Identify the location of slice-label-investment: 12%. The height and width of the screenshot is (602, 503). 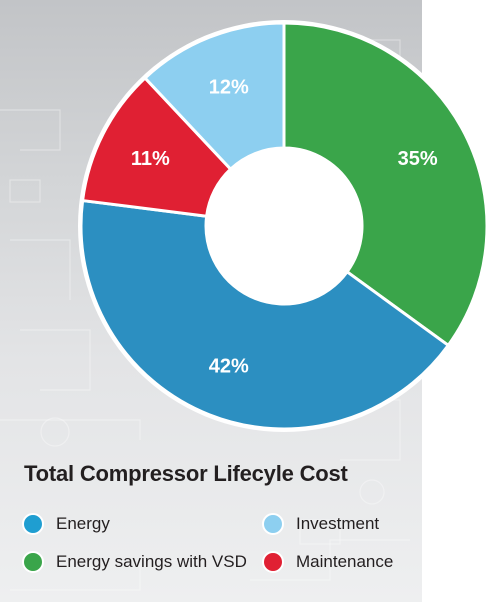
(229, 88).